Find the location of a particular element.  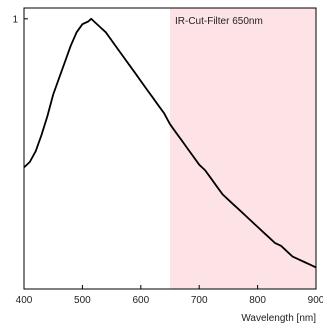

x-tick-label: 900 is located at coordinates (315, 300).